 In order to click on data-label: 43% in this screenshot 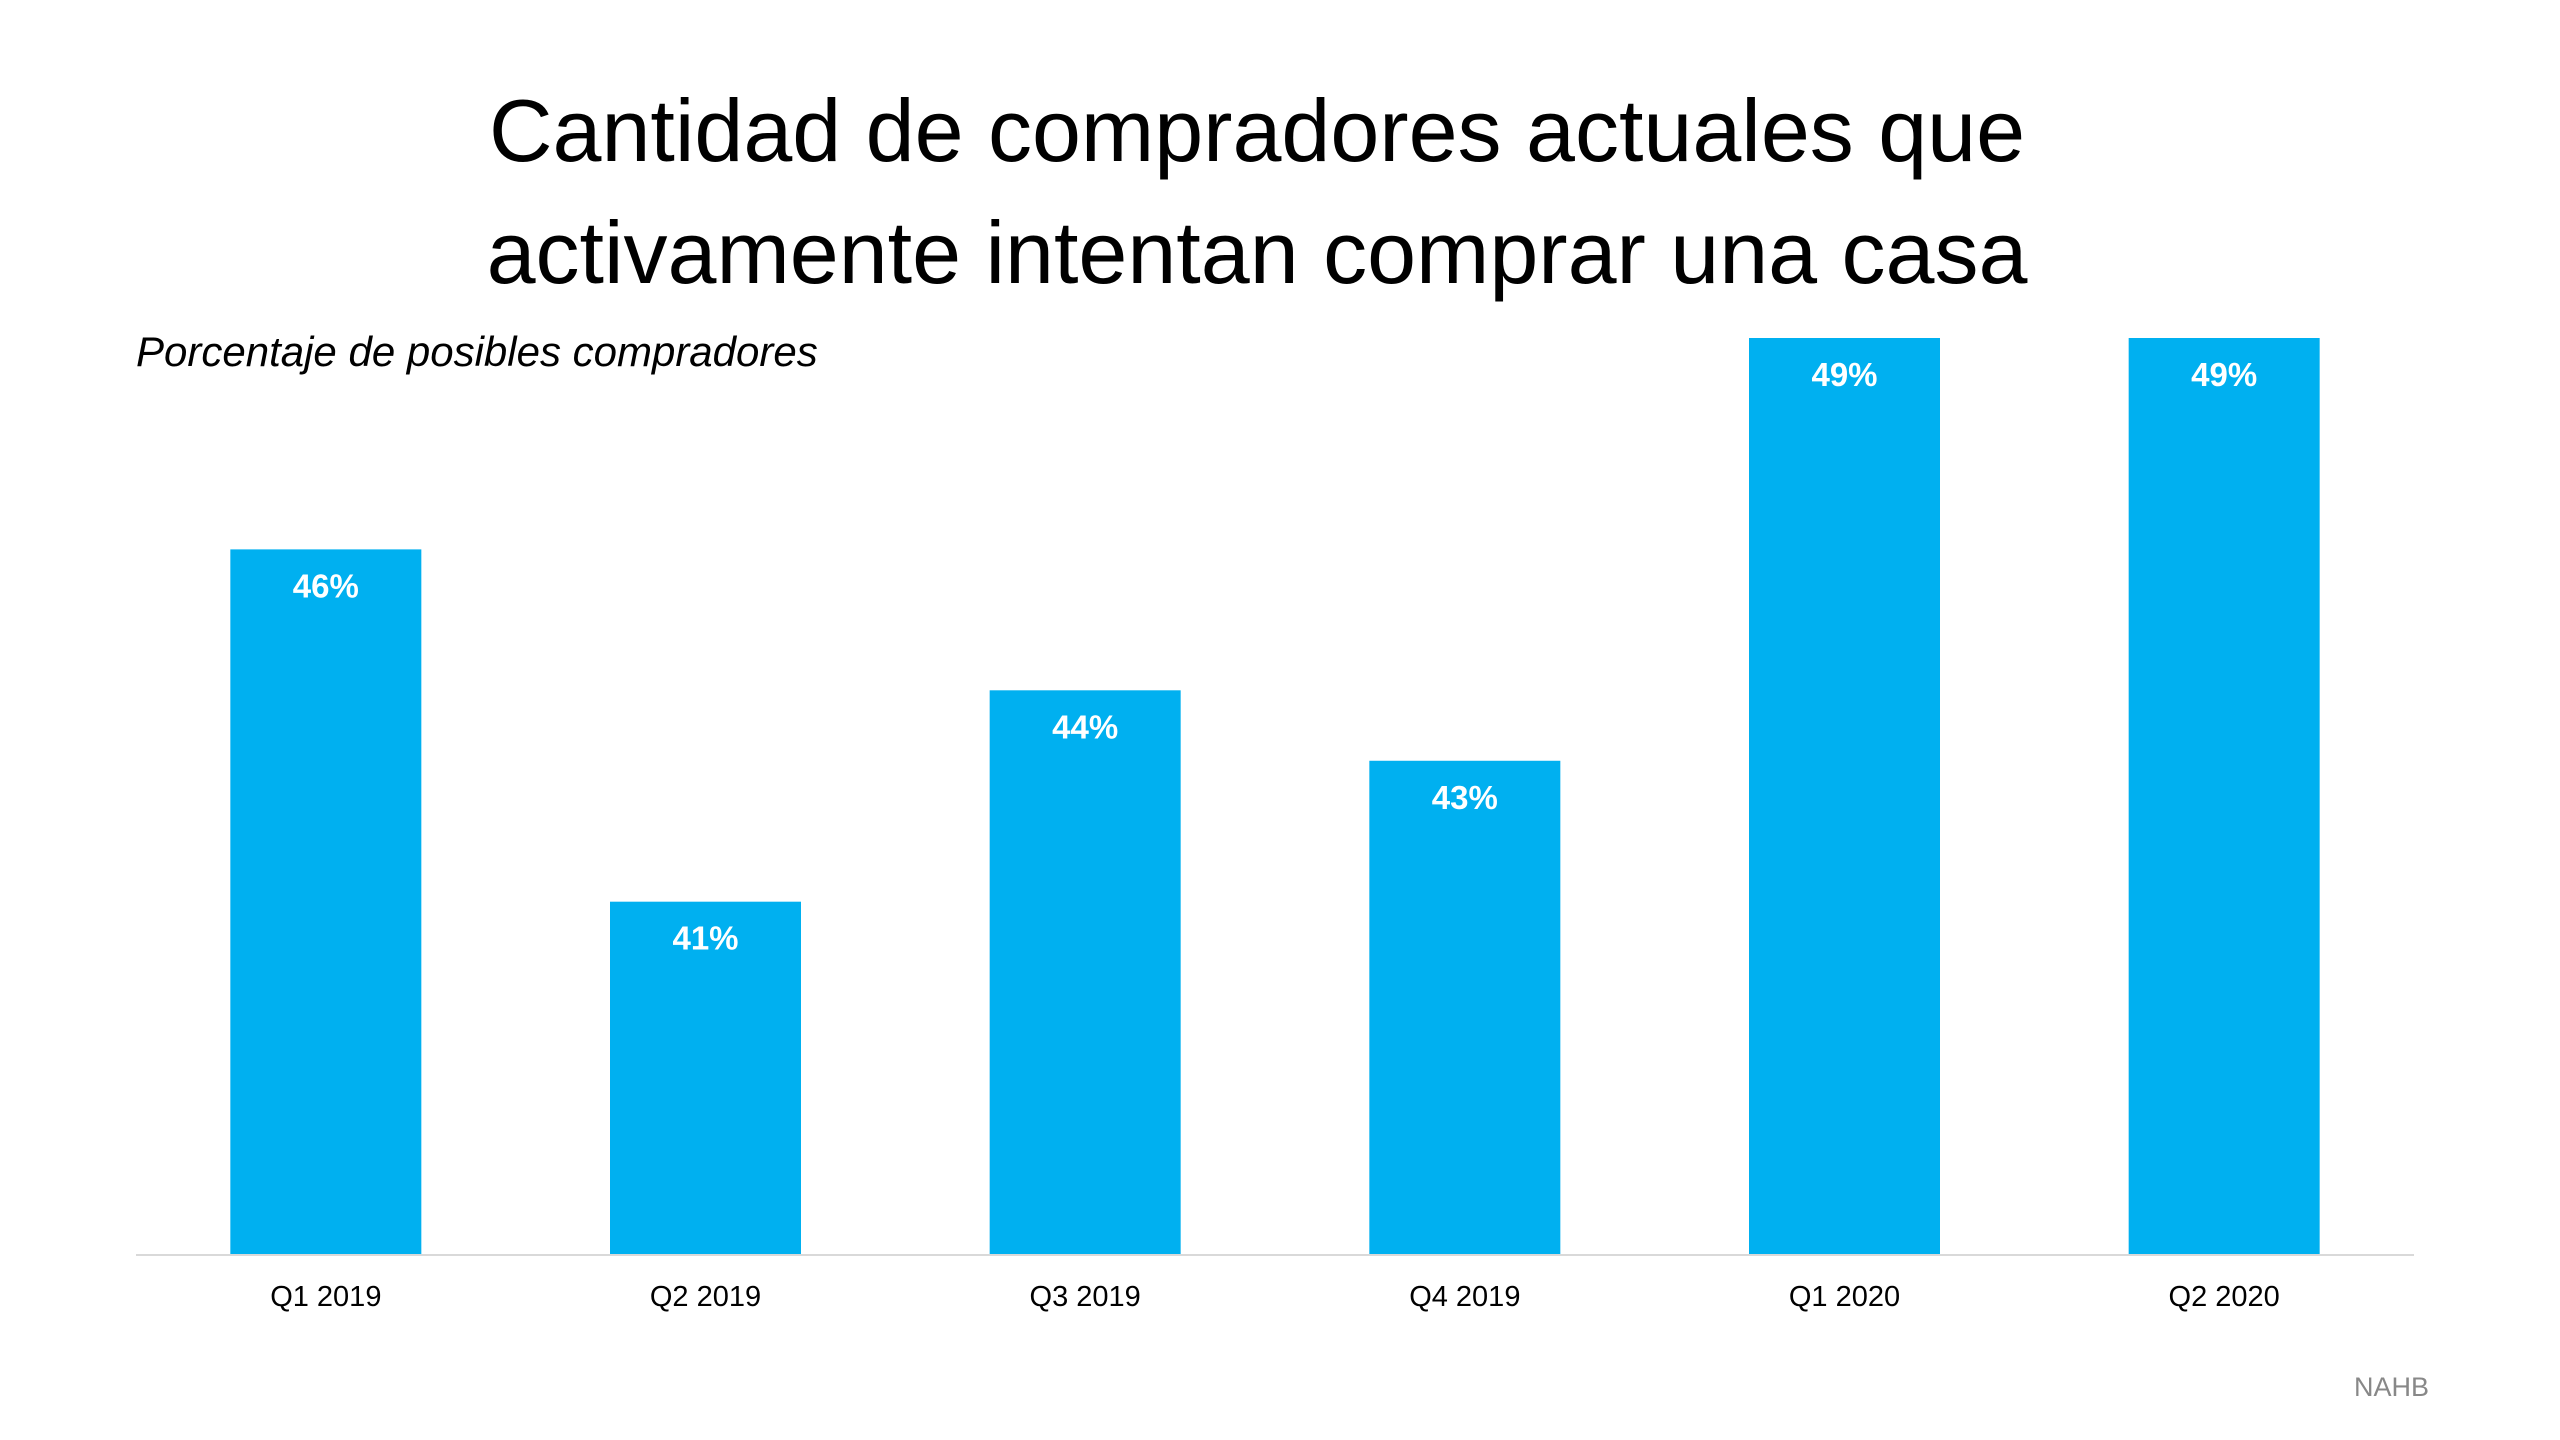, I will do `click(1465, 797)`.